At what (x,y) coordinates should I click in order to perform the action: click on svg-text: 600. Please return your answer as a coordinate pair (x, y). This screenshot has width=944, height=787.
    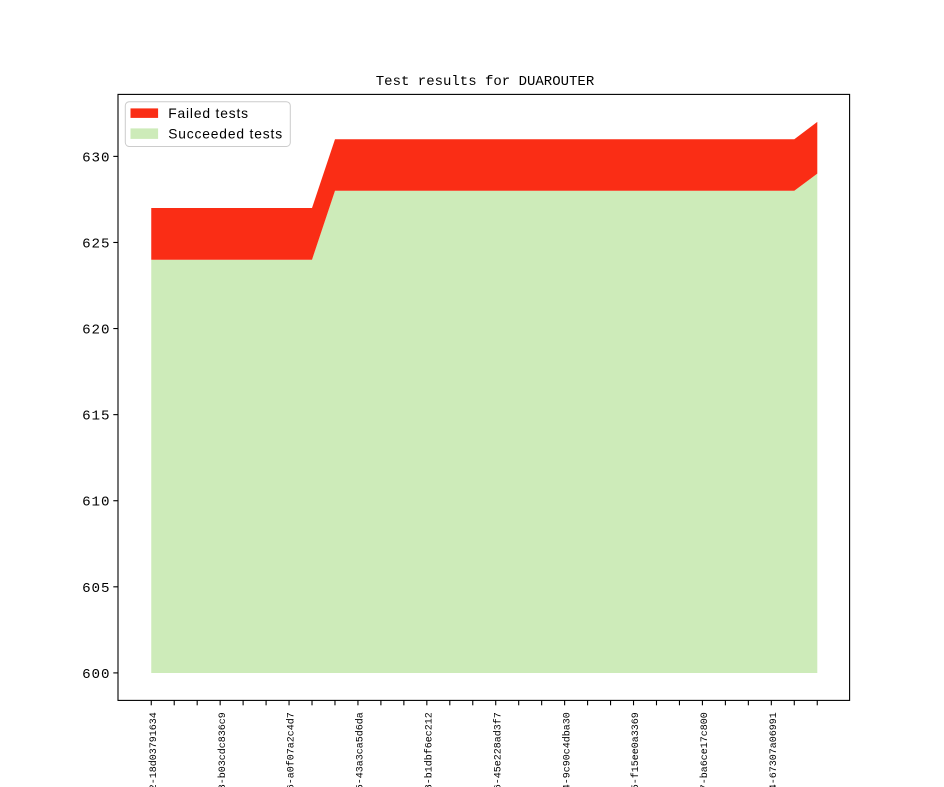
    Looking at the image, I should click on (96, 675).